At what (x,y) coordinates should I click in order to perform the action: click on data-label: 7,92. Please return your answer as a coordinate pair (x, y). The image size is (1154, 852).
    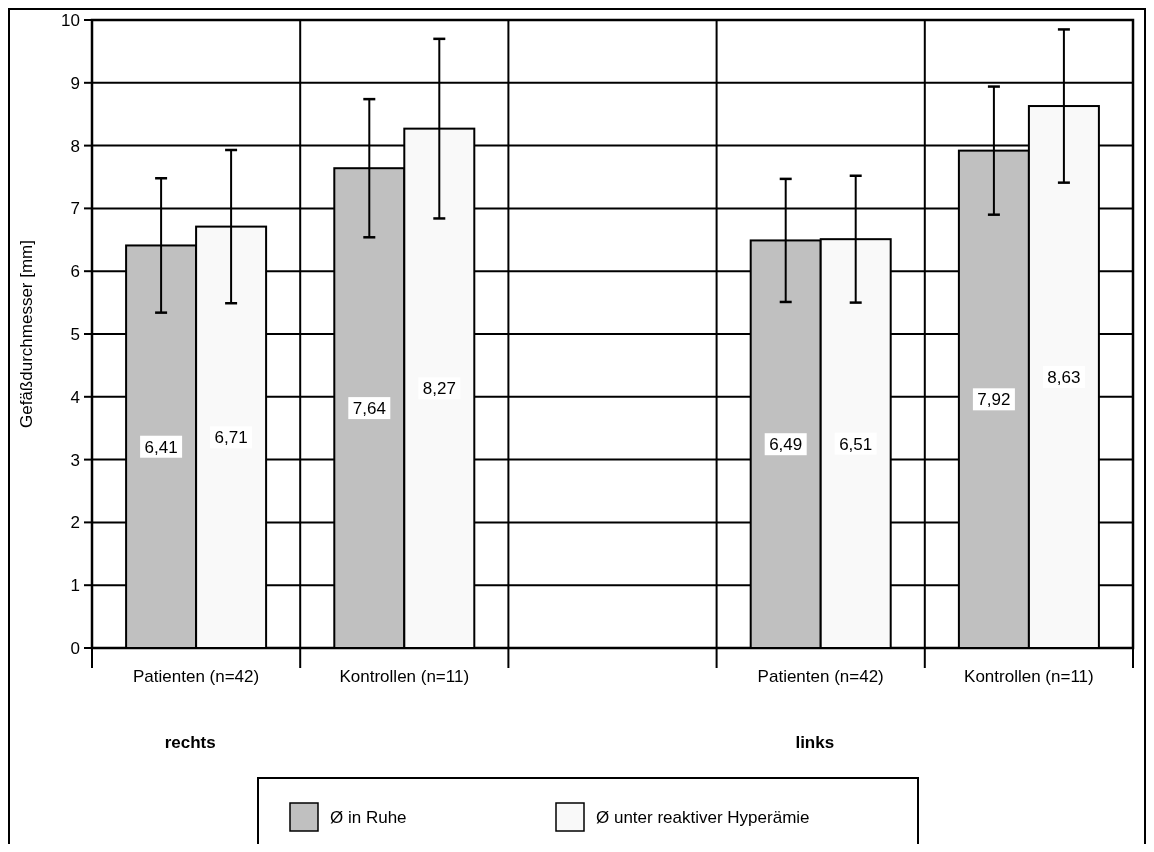
    Looking at the image, I should click on (994, 400).